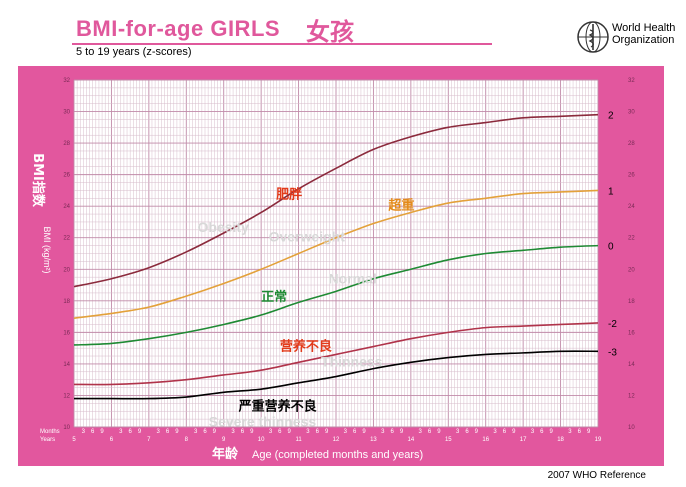 The height and width of the screenshot is (487, 686). I want to click on y-tick-label-right: 24, so click(631, 207).